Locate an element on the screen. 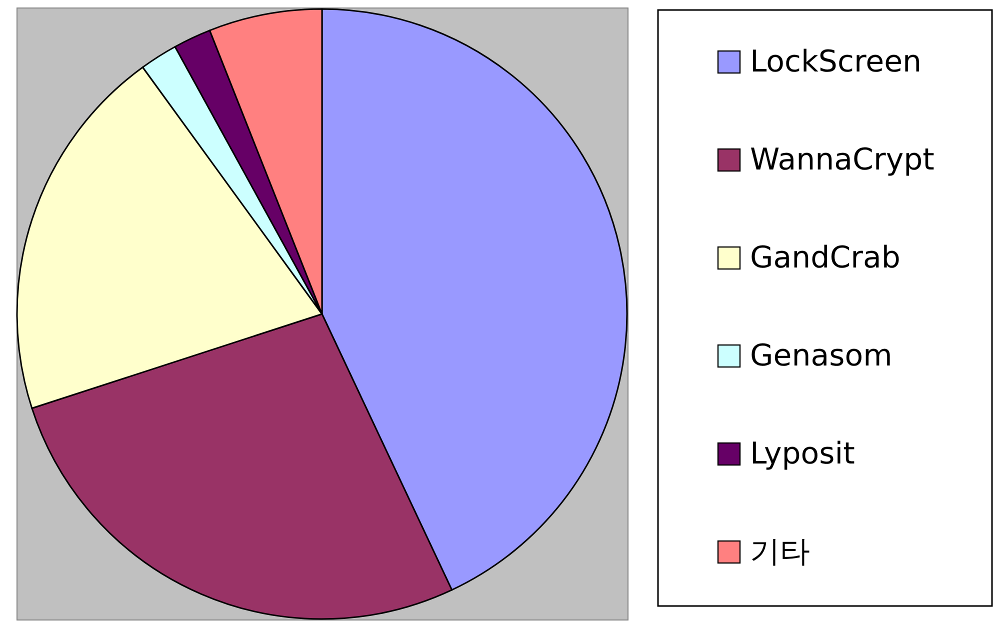  legend-label: Lyposit is located at coordinates (803, 454).